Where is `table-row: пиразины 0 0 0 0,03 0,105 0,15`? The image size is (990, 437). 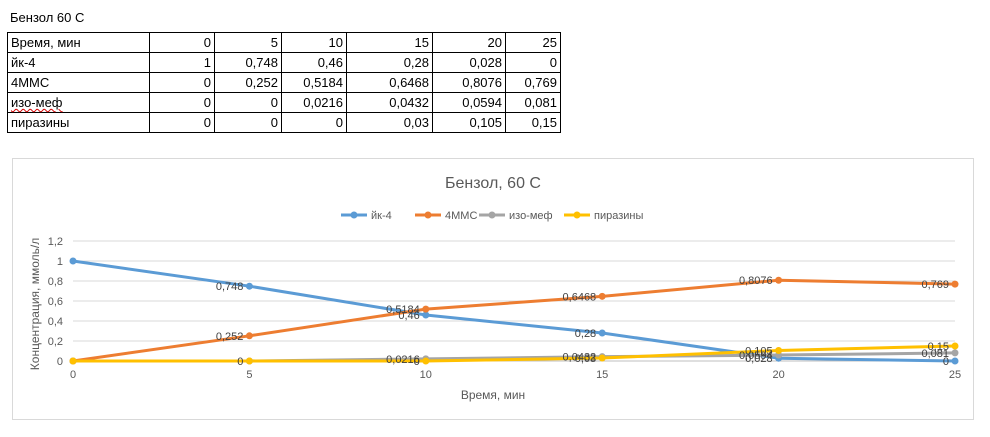 table-row: пиразины 0 0 0 0,03 0,105 0,15 is located at coordinates (284, 122).